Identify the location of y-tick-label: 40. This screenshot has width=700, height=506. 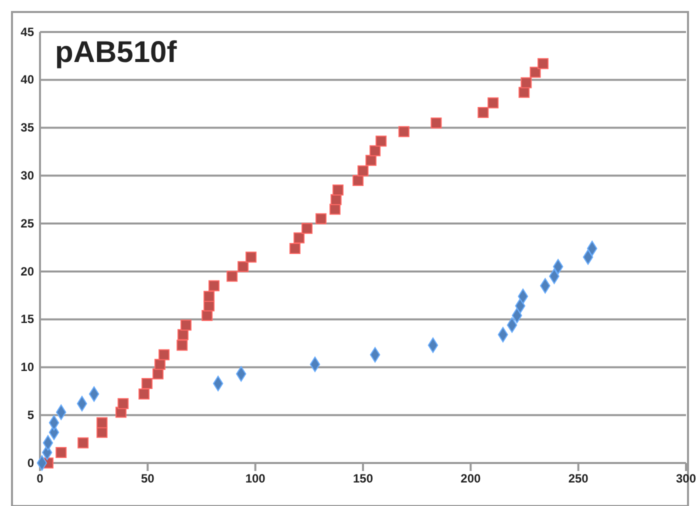
(27, 79).